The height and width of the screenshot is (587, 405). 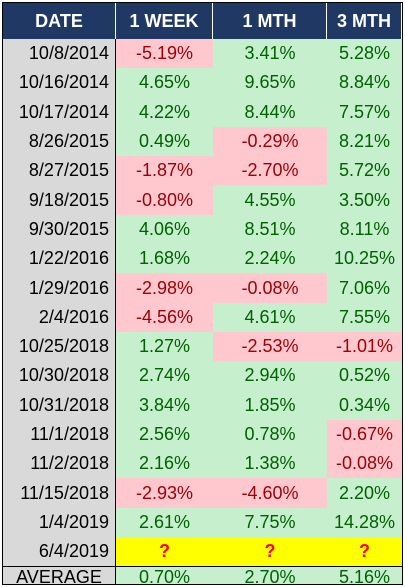 What do you see at coordinates (270, 21) in the screenshot?
I see `header-1-mth: 1 MTH` at bounding box center [270, 21].